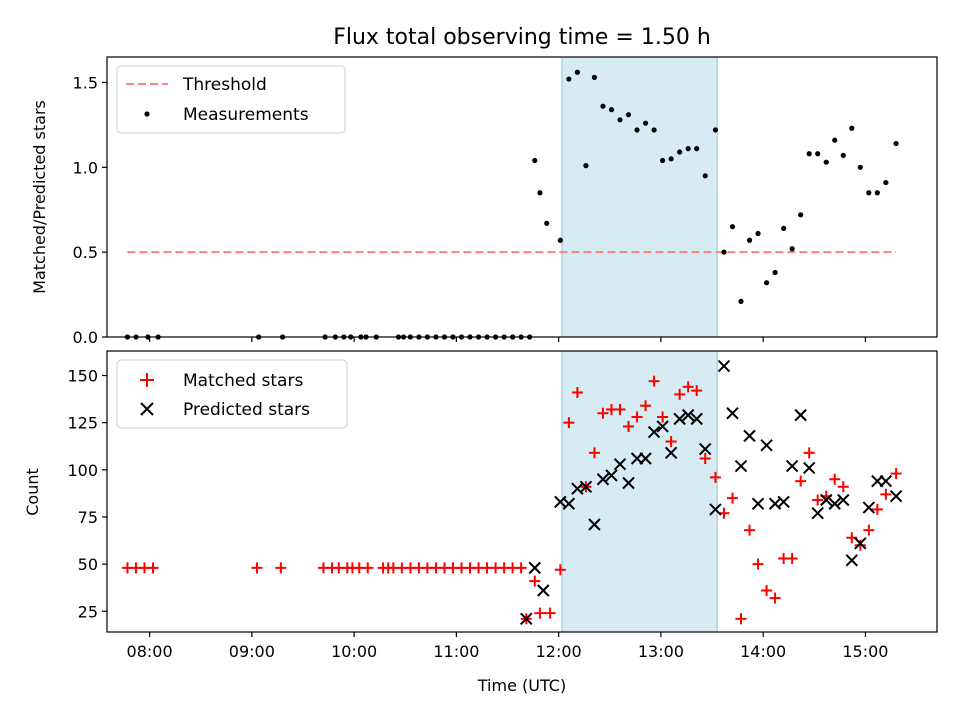 The height and width of the screenshot is (720, 960). What do you see at coordinates (559, 651) in the screenshot?
I see `x-tick-label: 12:00` at bounding box center [559, 651].